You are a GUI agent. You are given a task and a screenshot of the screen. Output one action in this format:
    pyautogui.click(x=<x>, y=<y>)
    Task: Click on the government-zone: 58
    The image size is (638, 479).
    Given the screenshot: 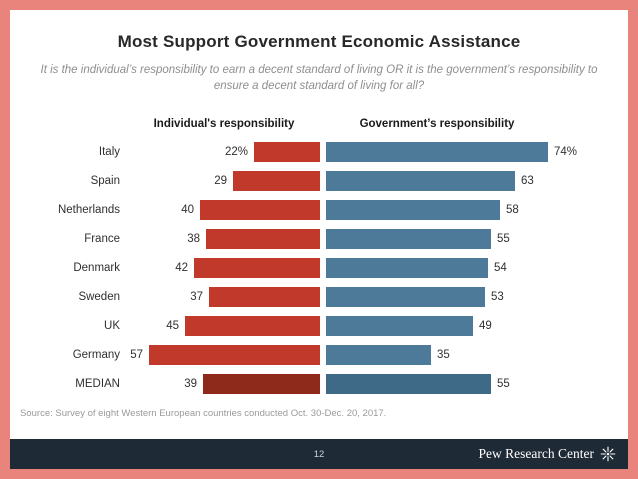 What is the action you would take?
    pyautogui.click(x=477, y=209)
    